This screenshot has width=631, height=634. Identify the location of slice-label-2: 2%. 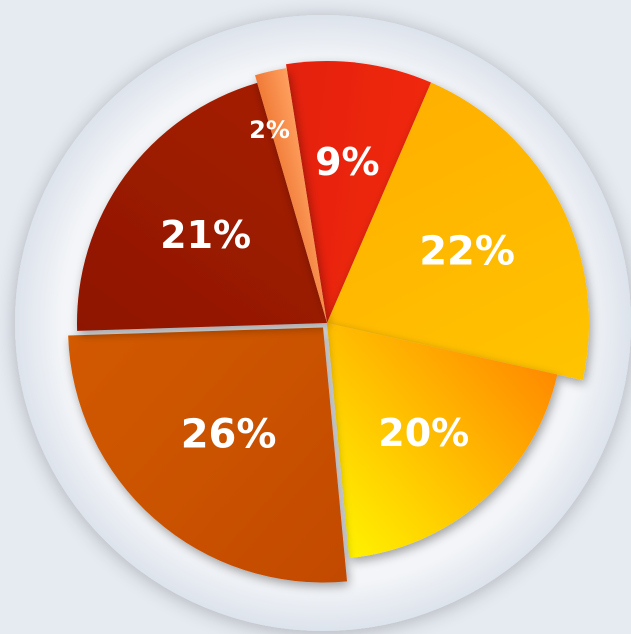
(269, 130).